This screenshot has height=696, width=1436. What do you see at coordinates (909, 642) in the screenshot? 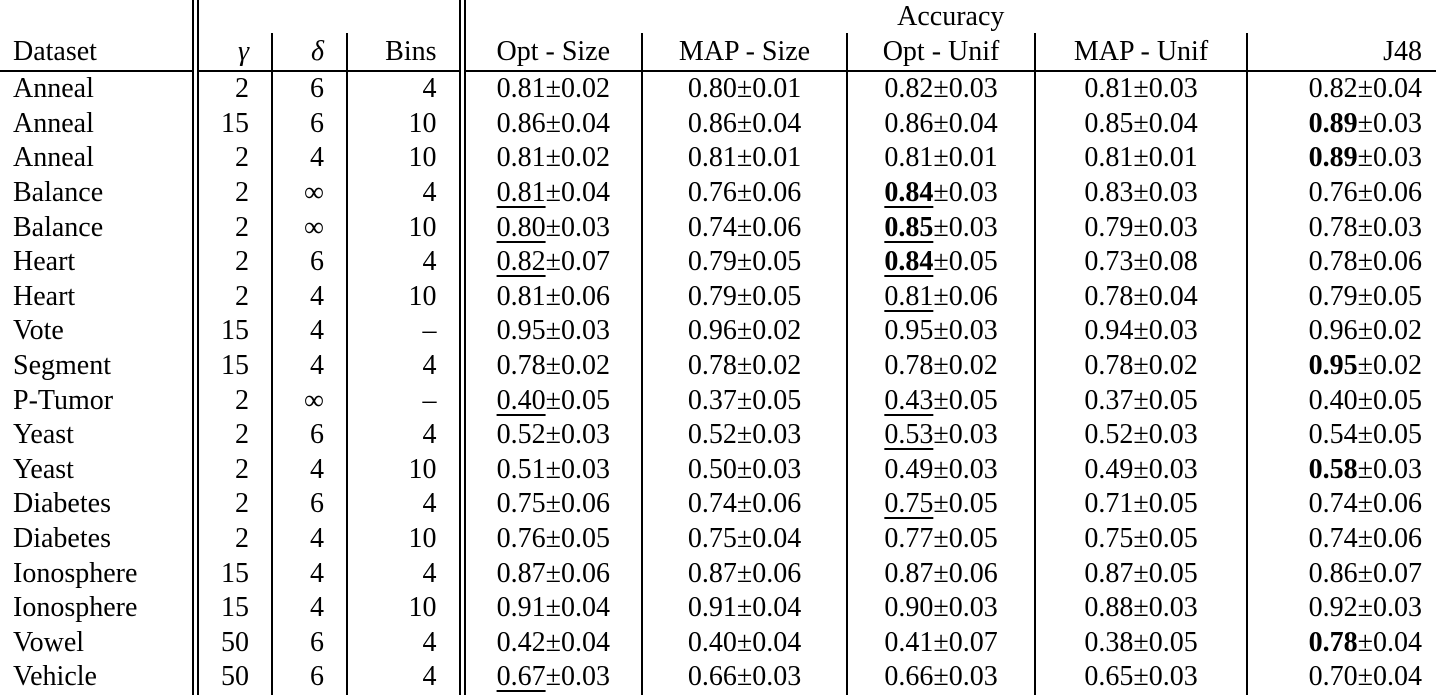
I see `accuracy-value: 0.41` at bounding box center [909, 642].